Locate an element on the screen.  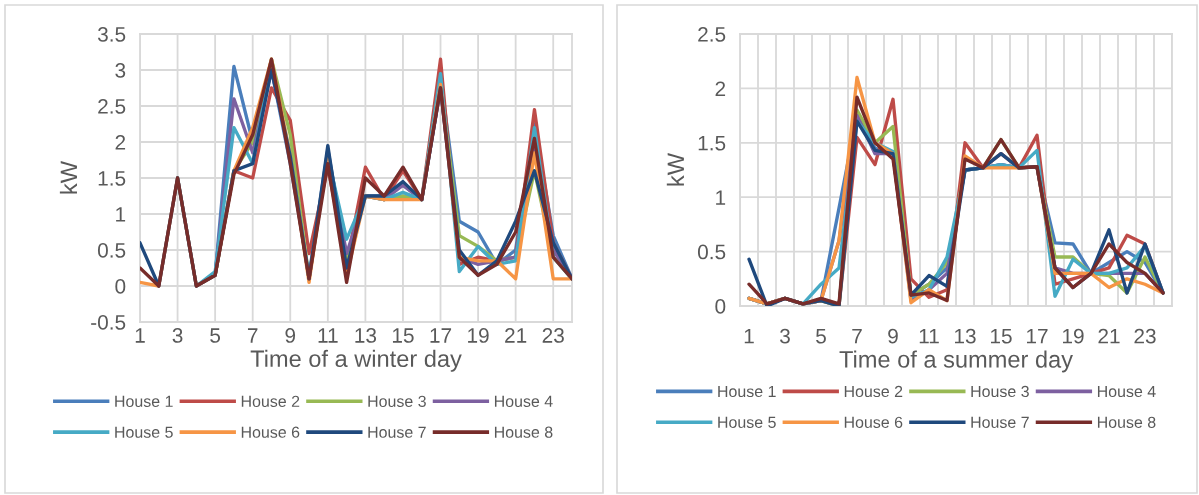
x-axis-title: Time of a winter day is located at coordinates (356, 360).